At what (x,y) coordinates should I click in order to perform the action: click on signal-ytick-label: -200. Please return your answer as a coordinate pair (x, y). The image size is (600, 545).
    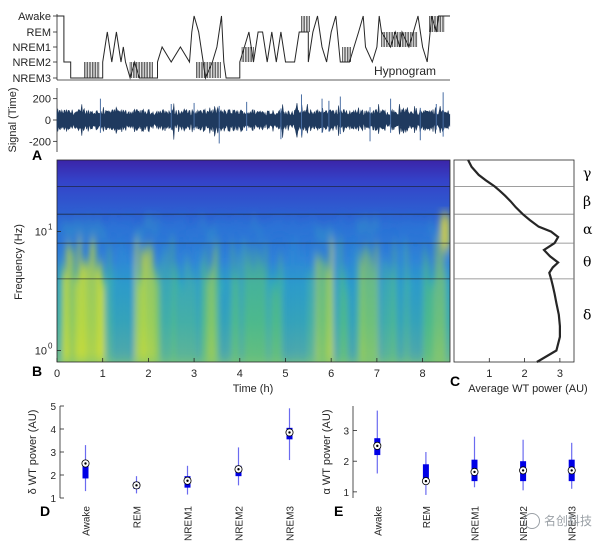
    Looking at the image, I should click on (40, 142).